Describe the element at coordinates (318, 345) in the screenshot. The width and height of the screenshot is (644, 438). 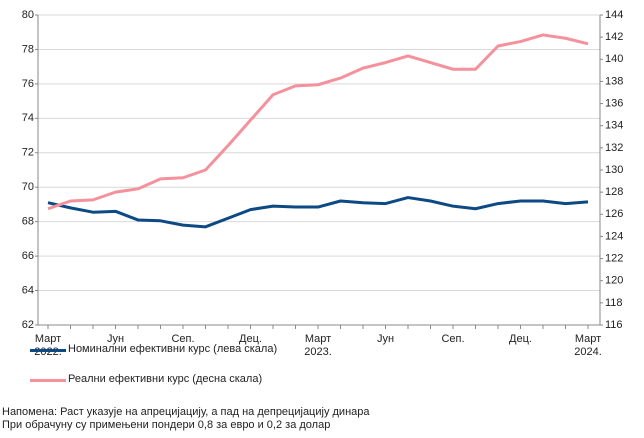
I see `x-tick-label: Март 2023.` at that location.